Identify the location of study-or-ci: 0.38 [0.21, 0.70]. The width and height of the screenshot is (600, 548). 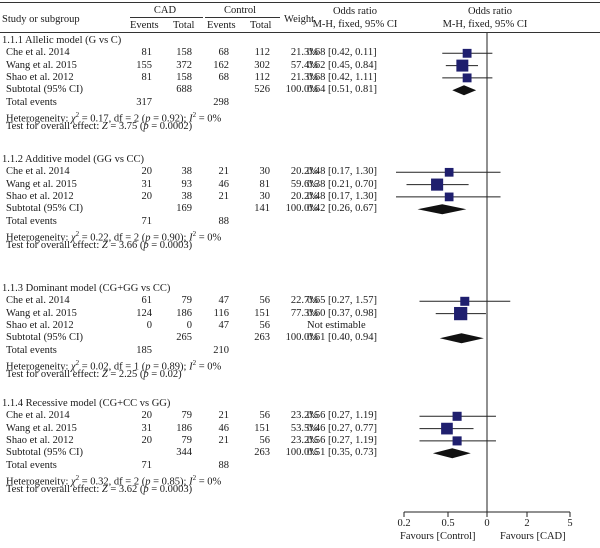
(342, 184).